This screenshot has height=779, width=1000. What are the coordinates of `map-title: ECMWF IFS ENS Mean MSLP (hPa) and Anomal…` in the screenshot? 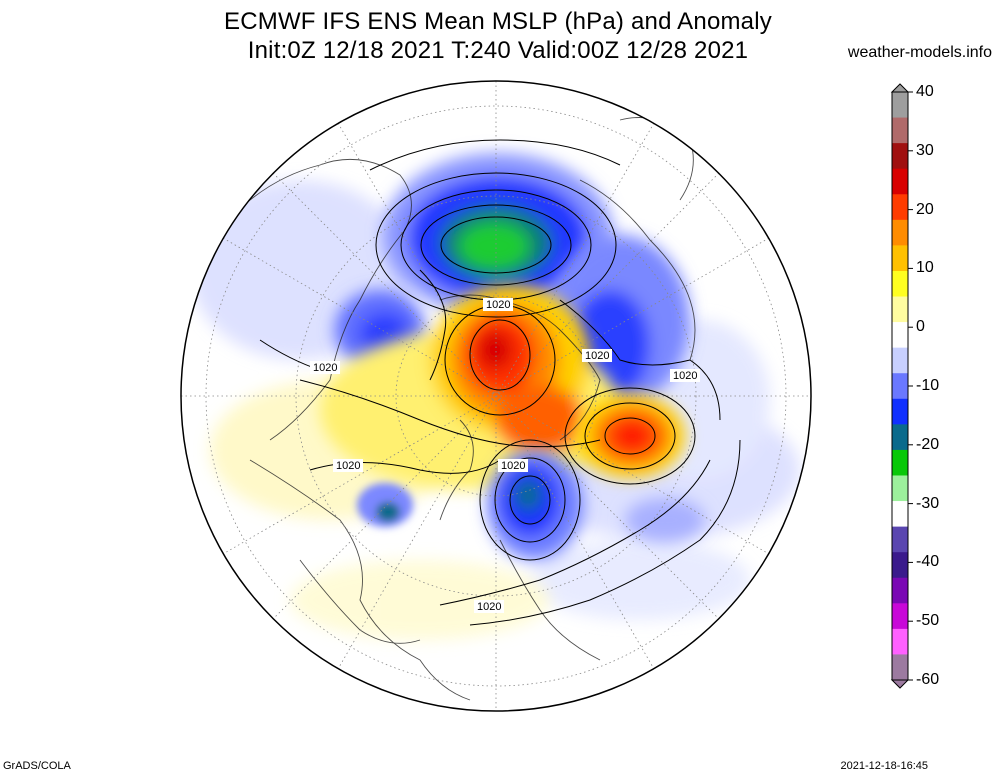 It's located at (498, 21).